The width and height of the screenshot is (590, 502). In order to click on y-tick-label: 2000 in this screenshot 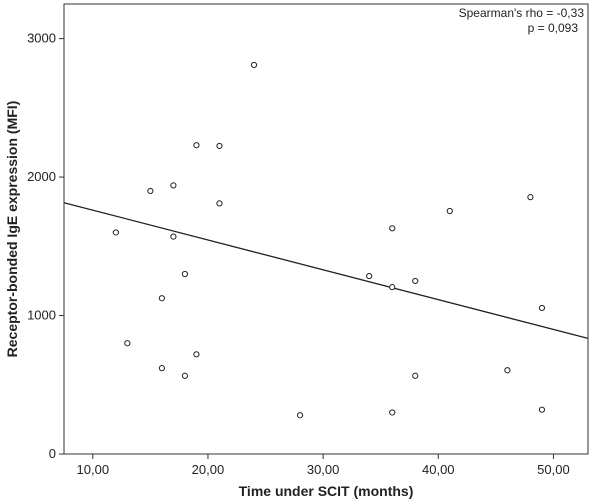, I will do `click(41, 176)`.